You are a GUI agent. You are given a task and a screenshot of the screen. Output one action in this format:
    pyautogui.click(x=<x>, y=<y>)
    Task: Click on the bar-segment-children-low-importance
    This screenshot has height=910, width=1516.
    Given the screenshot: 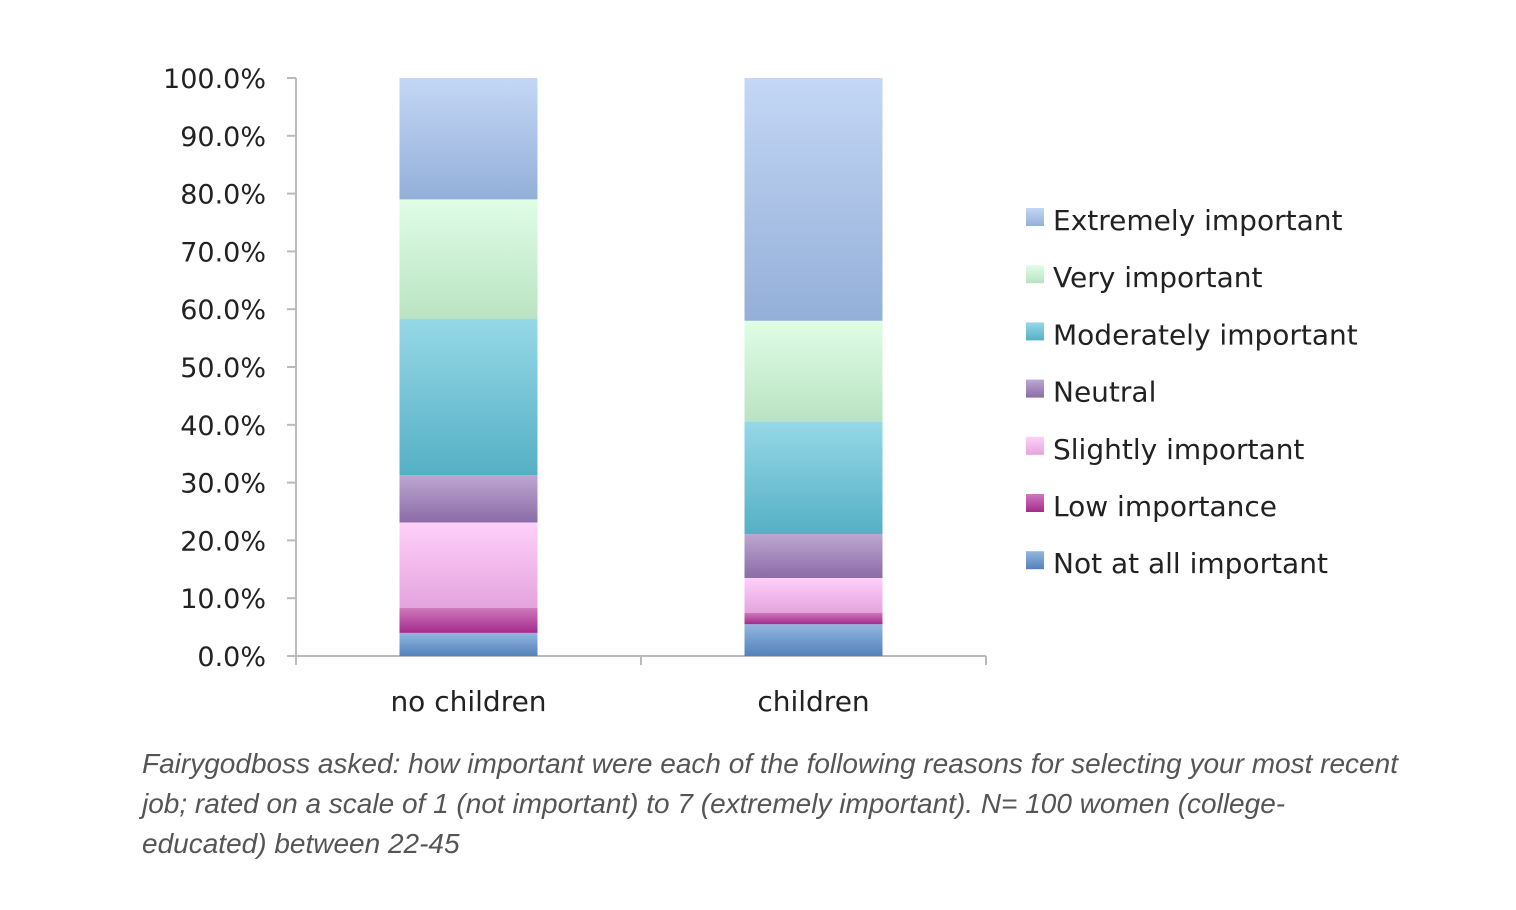 What is the action you would take?
    pyautogui.click(x=813, y=618)
    